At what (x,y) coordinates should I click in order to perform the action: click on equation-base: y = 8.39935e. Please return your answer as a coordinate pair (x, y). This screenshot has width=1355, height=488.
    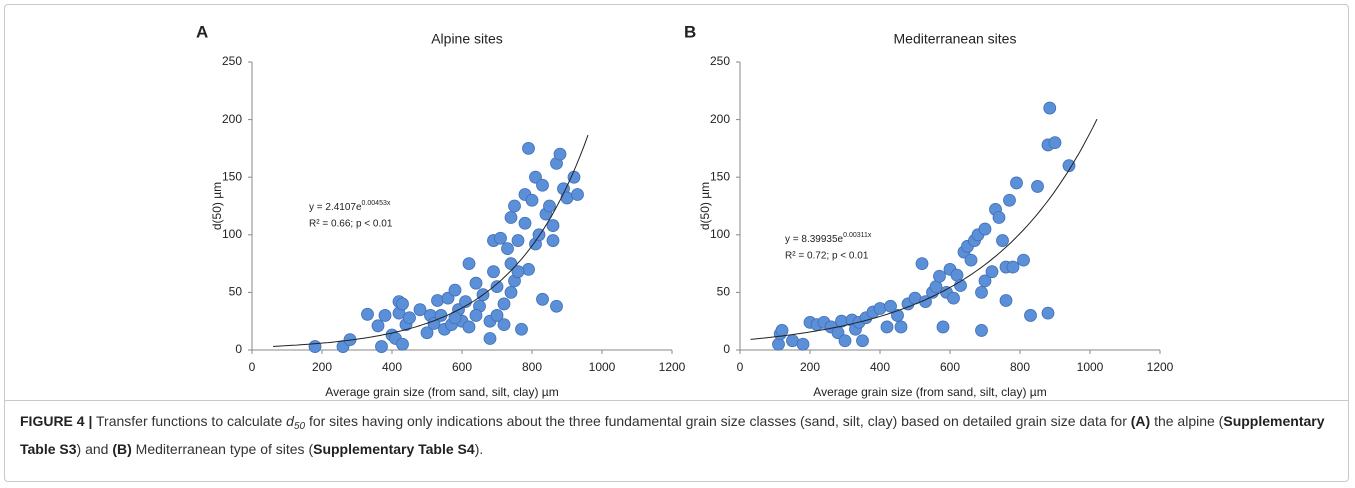
    Looking at the image, I should click on (814, 239).